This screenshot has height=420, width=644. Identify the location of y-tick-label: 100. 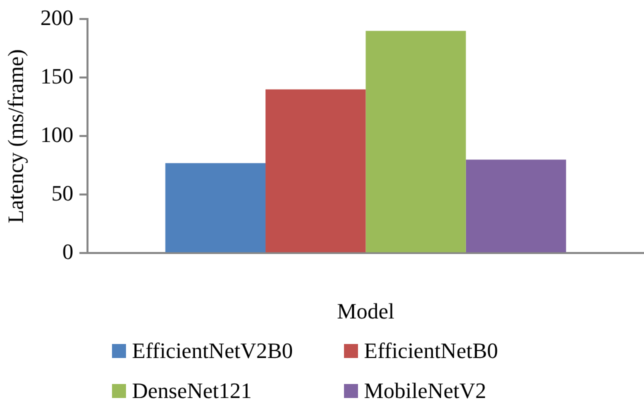
(57, 134).